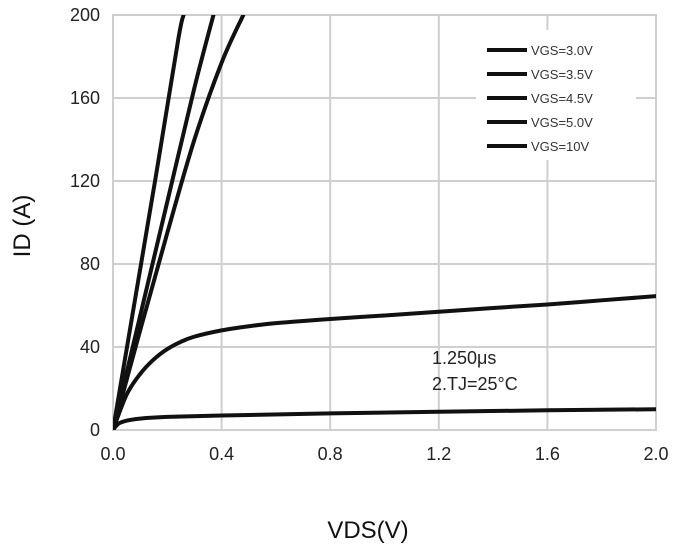 The height and width of the screenshot is (550, 675). Describe the element at coordinates (464, 358) in the screenshot. I see `annotation-line-1: 1.250μs` at that location.